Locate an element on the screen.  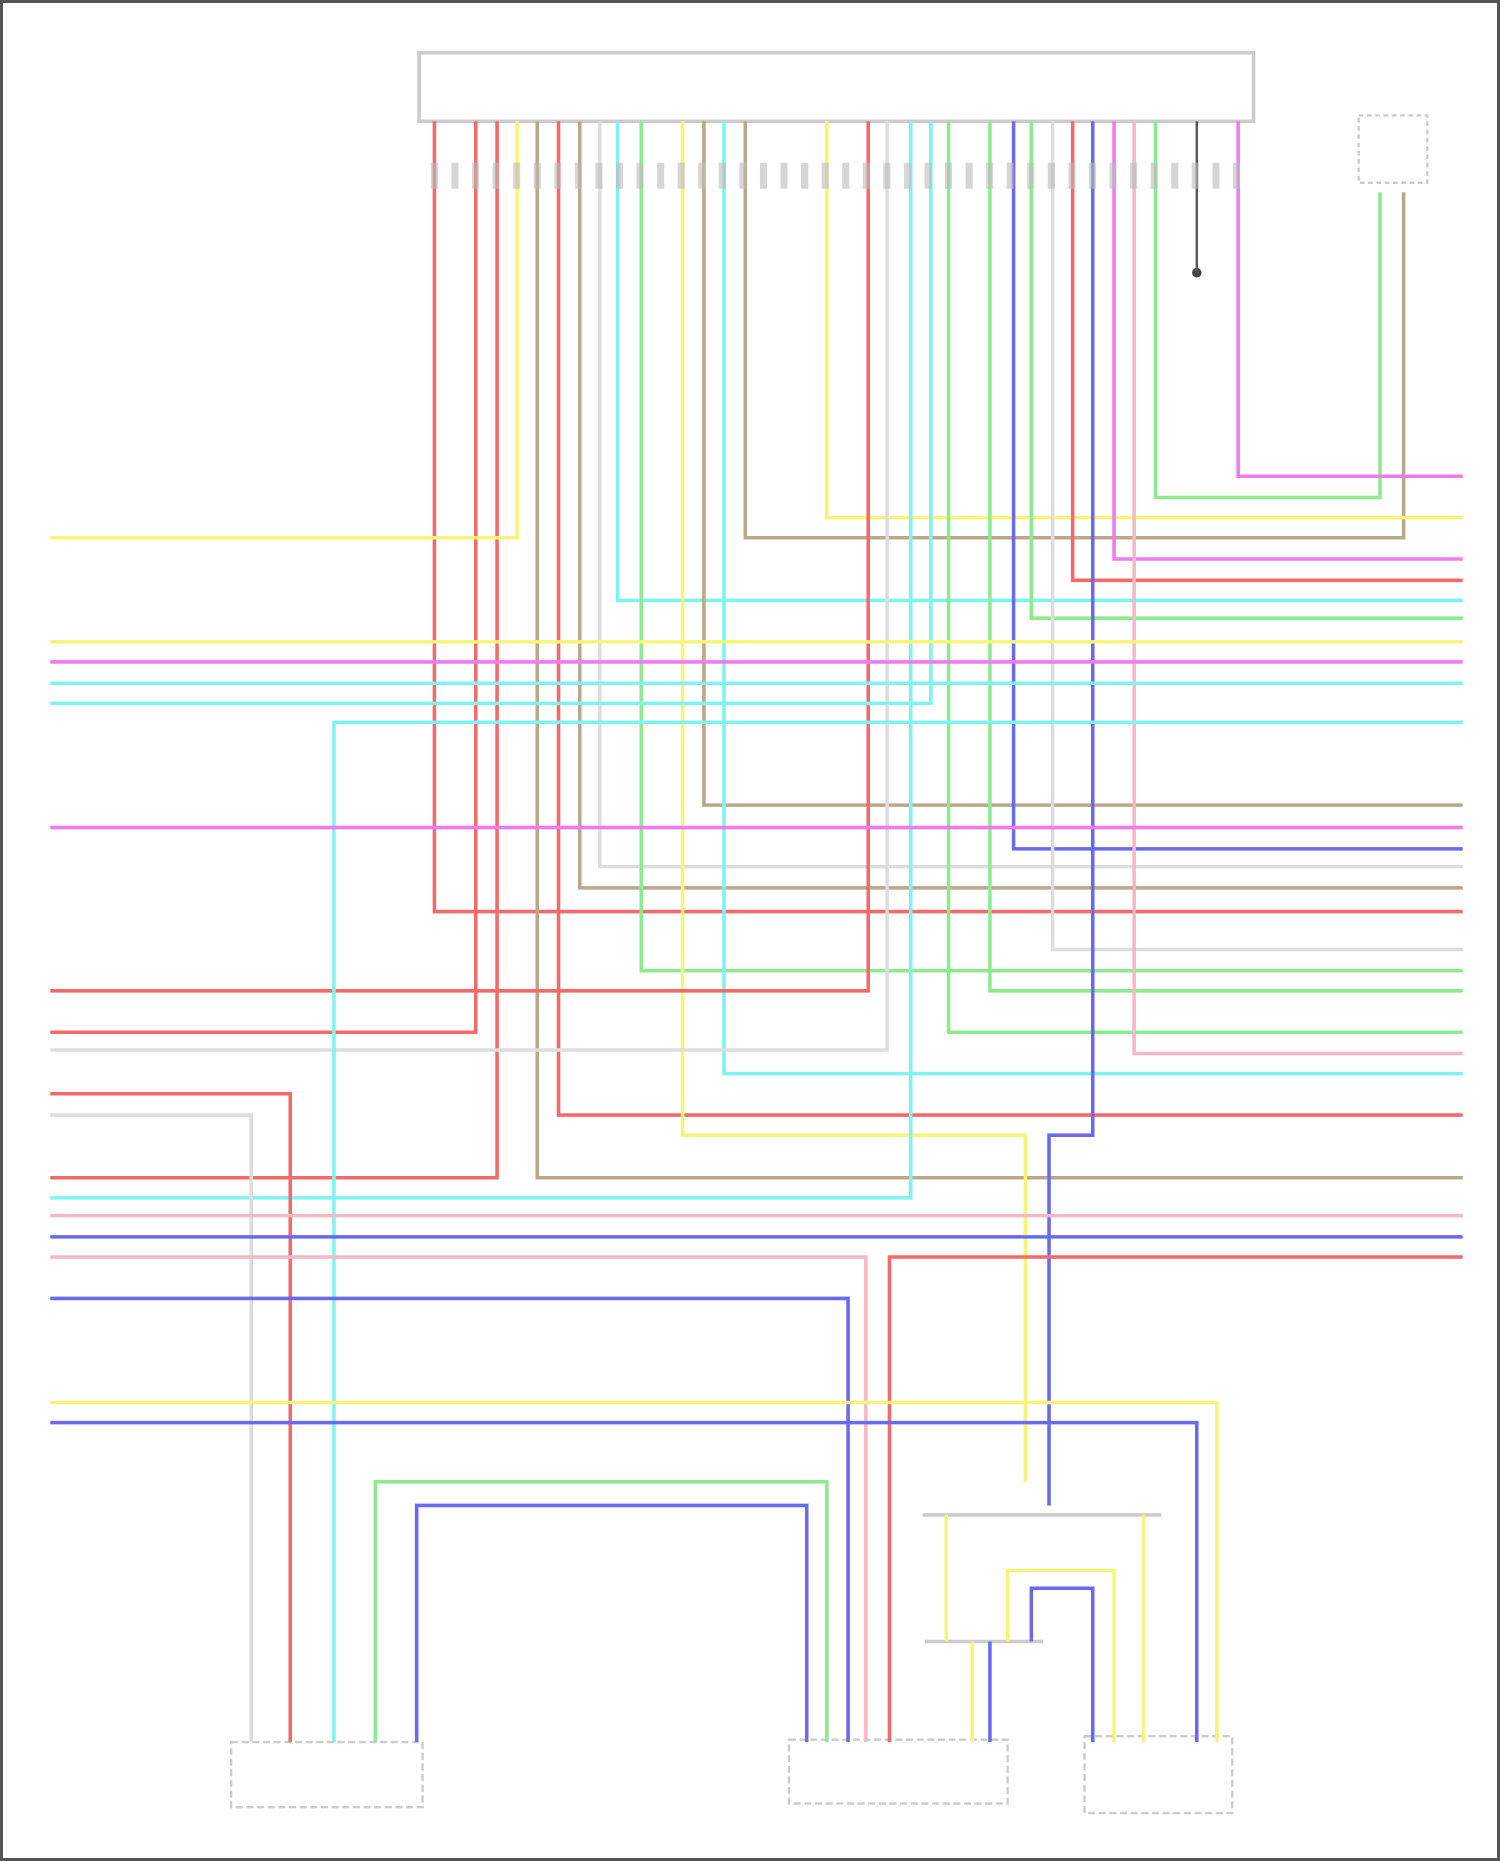
connector-pins is located at coordinates (835, 175).